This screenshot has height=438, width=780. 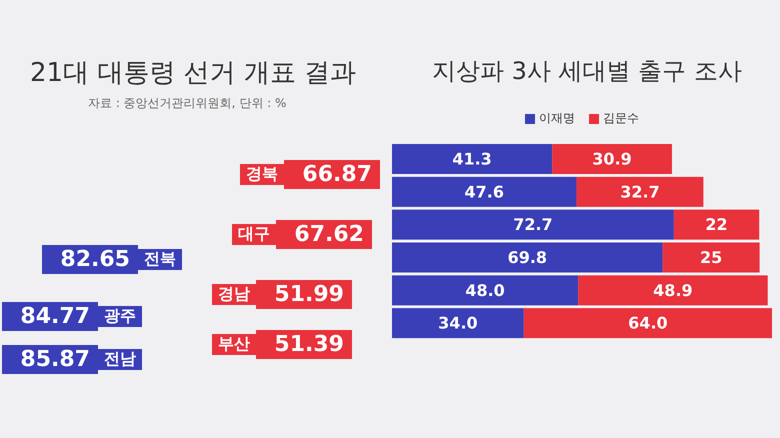 I want to click on category-label: 부산, so click(x=234, y=344).